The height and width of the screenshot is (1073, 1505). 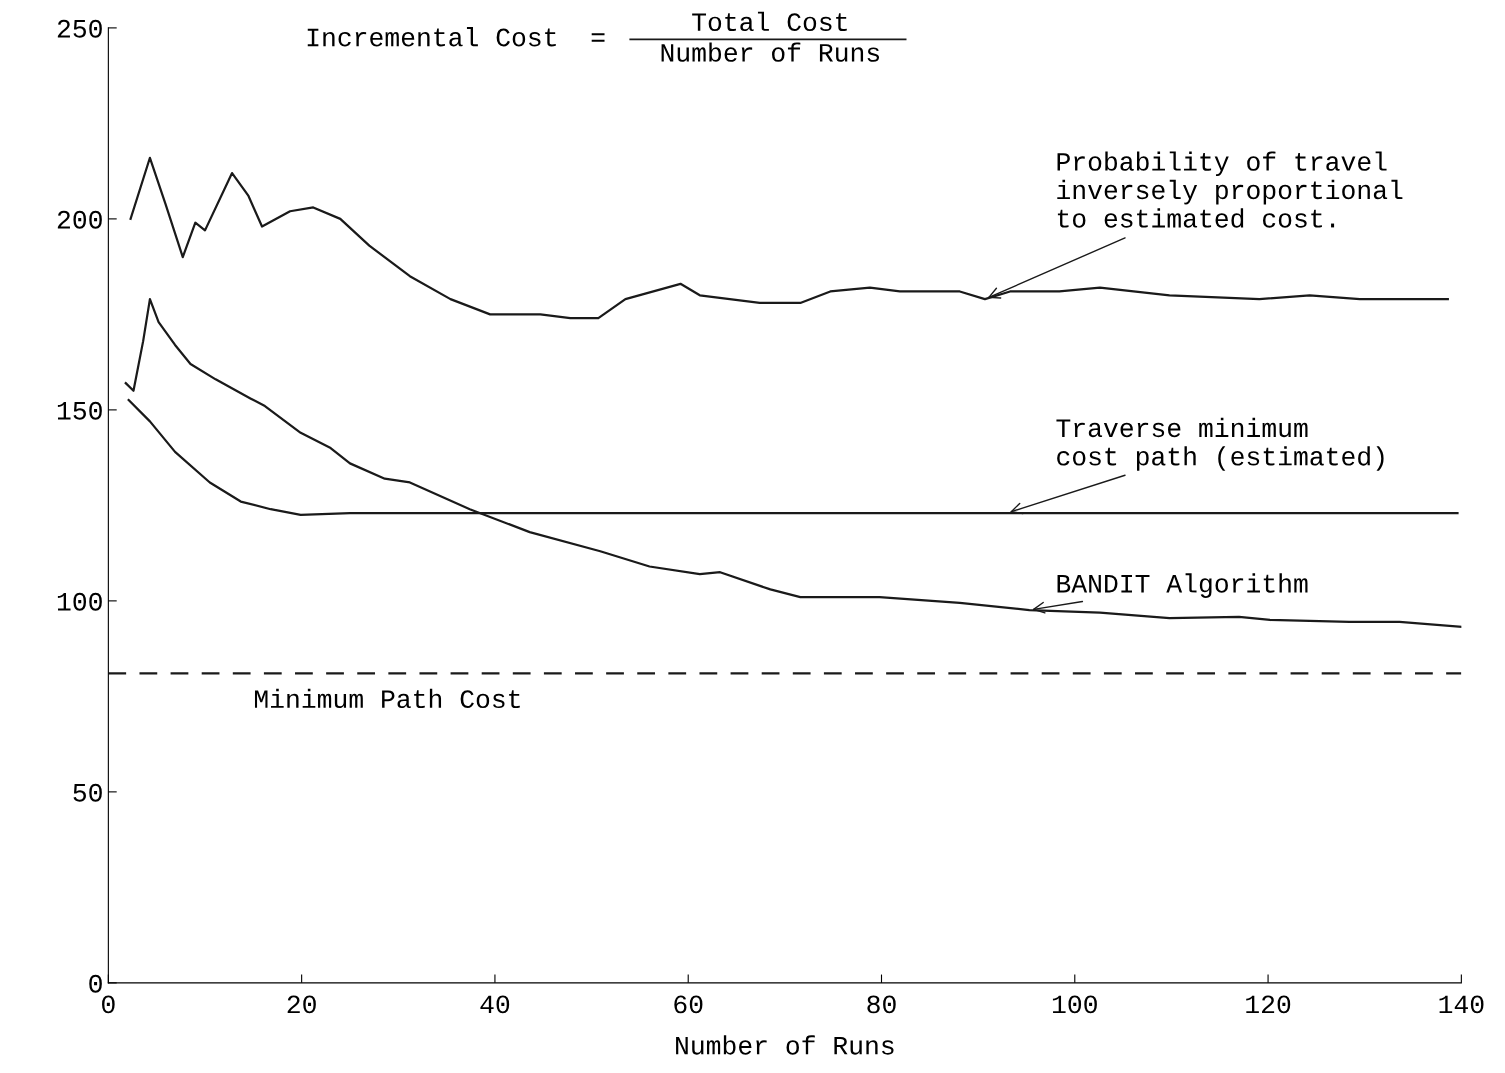 I want to click on y-tick-label: 200, so click(x=79, y=219).